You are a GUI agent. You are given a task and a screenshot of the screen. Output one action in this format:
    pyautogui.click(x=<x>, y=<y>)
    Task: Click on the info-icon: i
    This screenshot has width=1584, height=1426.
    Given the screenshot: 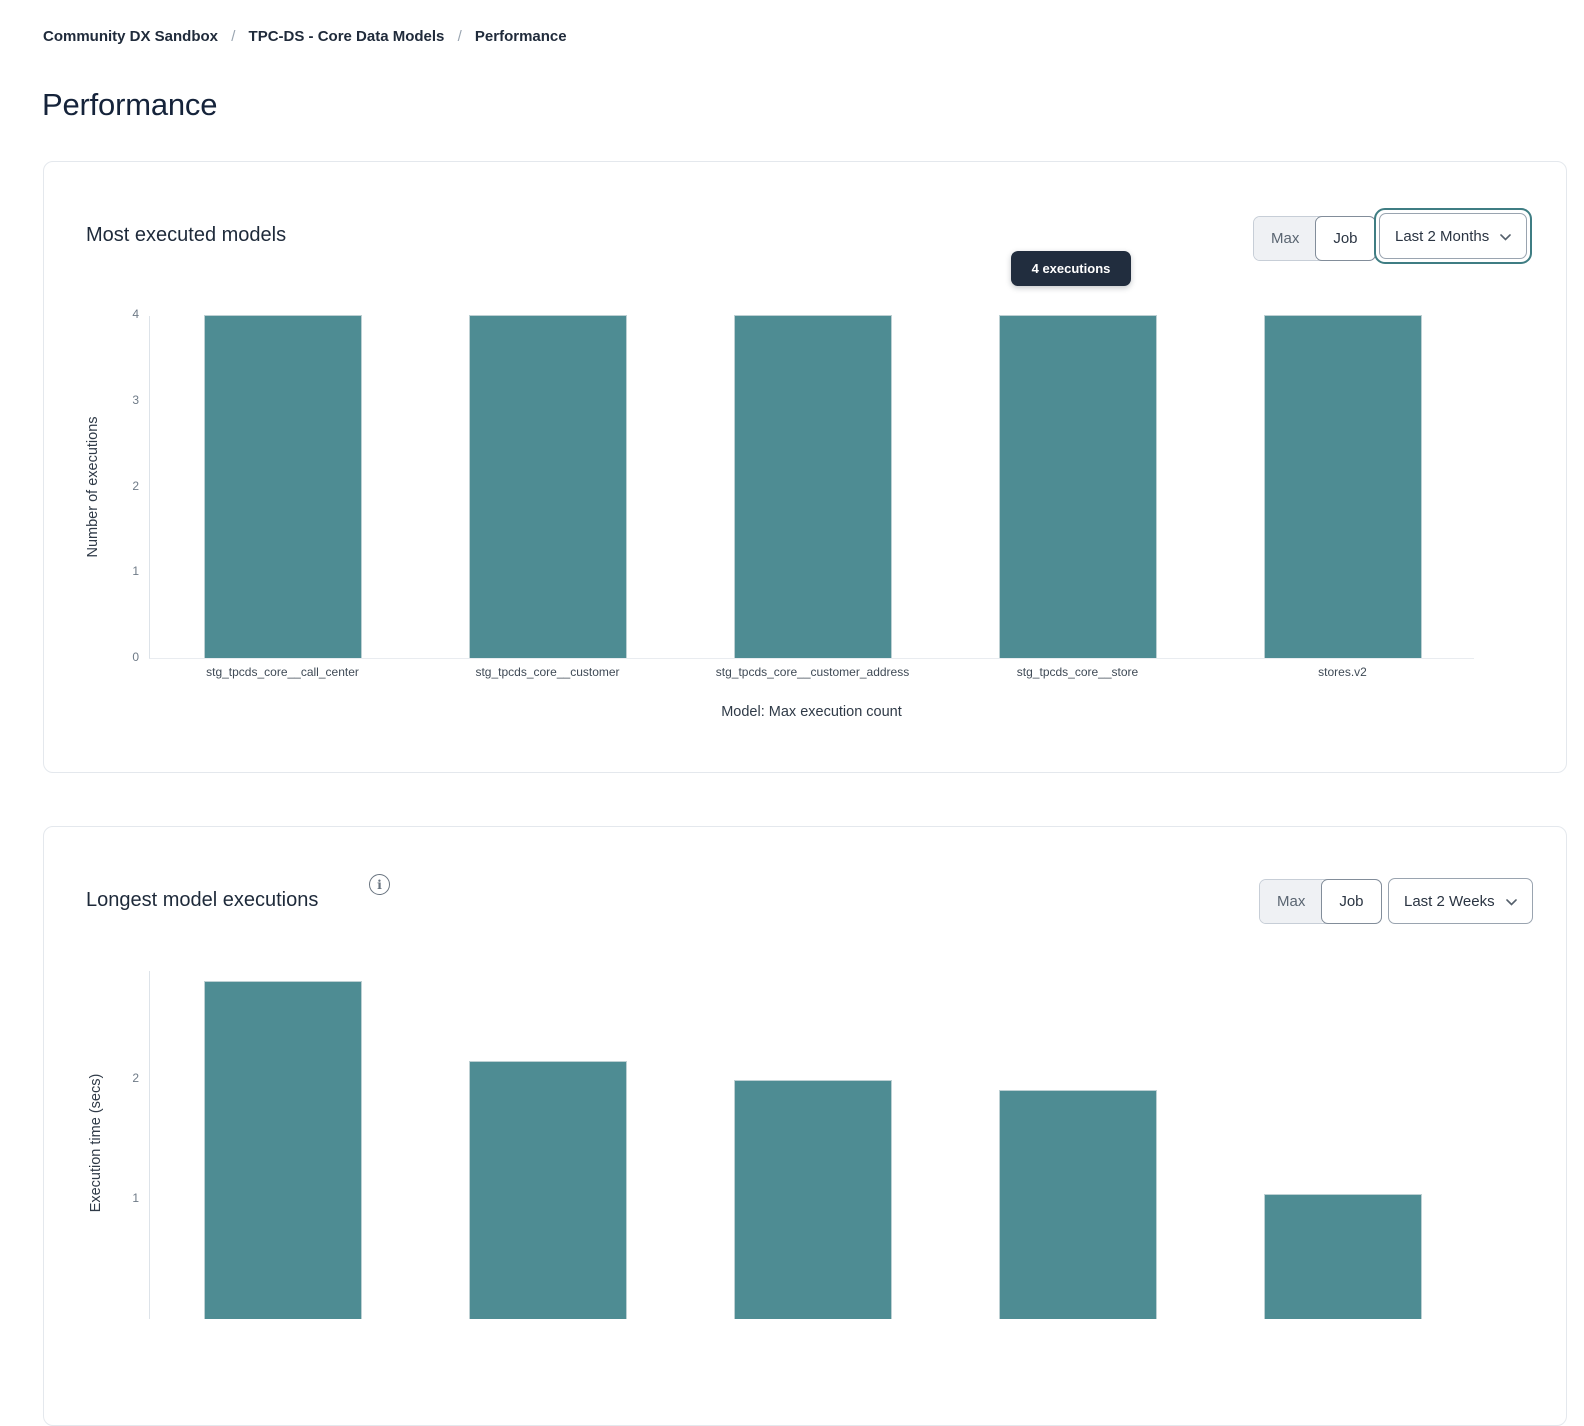 What is the action you would take?
    pyautogui.click(x=379, y=884)
    